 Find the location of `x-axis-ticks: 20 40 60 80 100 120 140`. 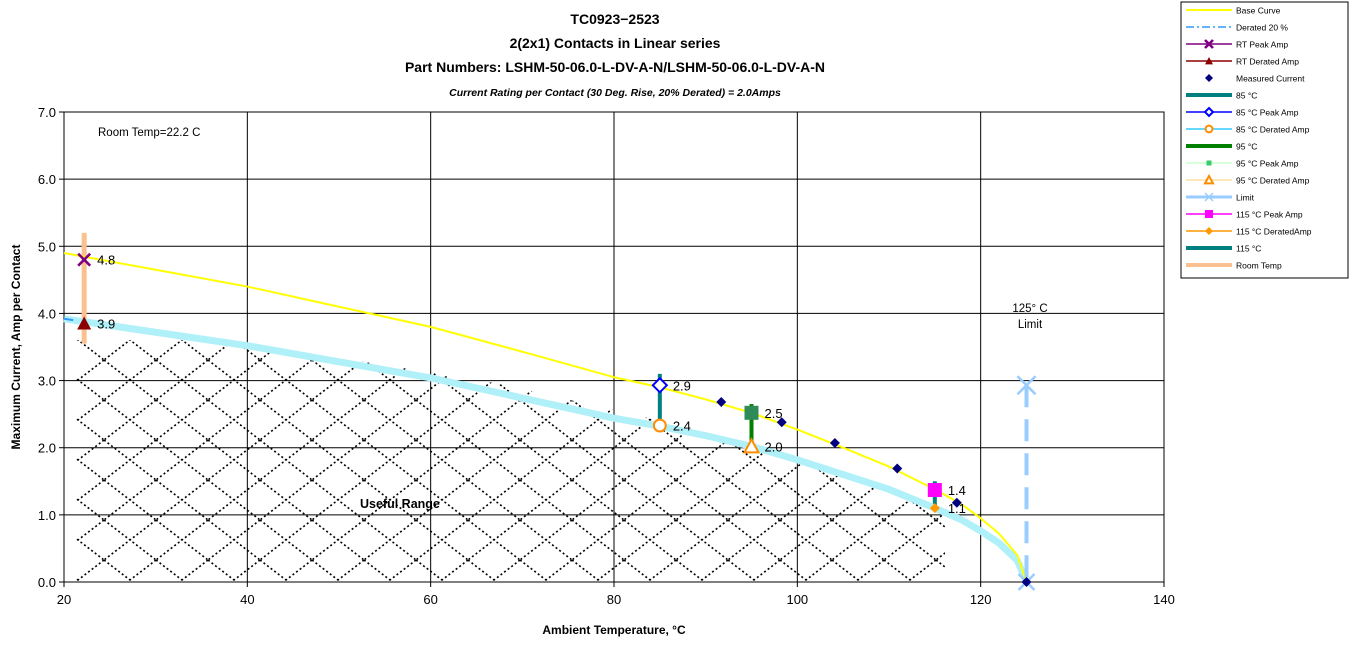

x-axis-ticks: 20 40 60 80 100 120 140 is located at coordinates (616, 594).